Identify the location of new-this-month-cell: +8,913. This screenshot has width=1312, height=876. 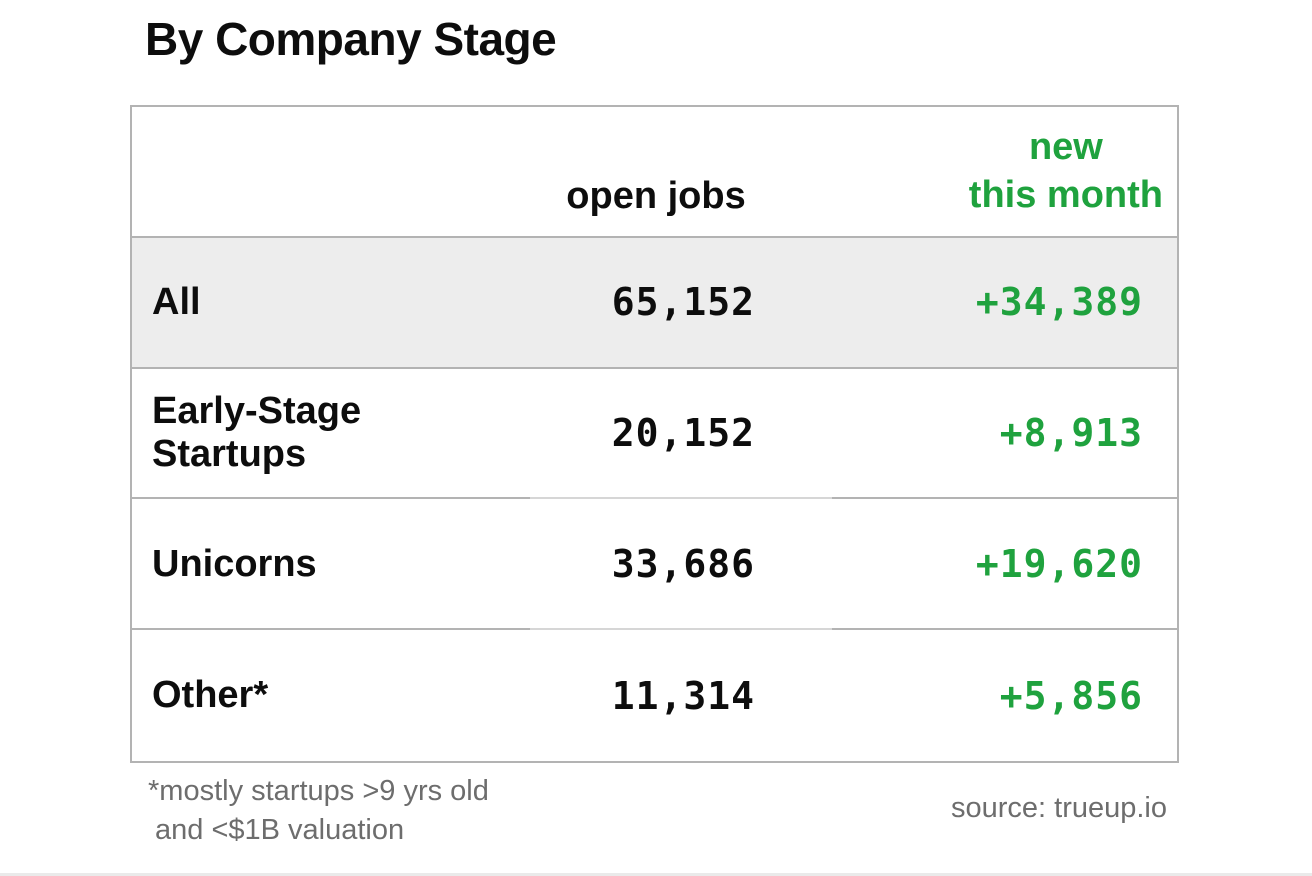
(1004, 434).